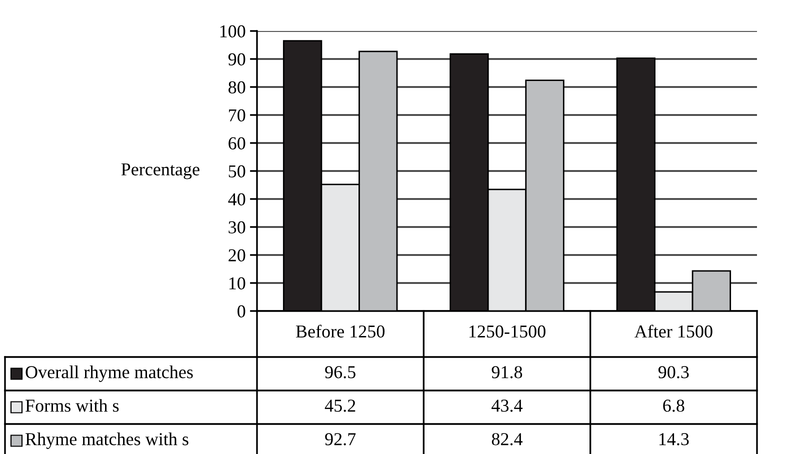  I want to click on data-label: 14.3, so click(674, 439).